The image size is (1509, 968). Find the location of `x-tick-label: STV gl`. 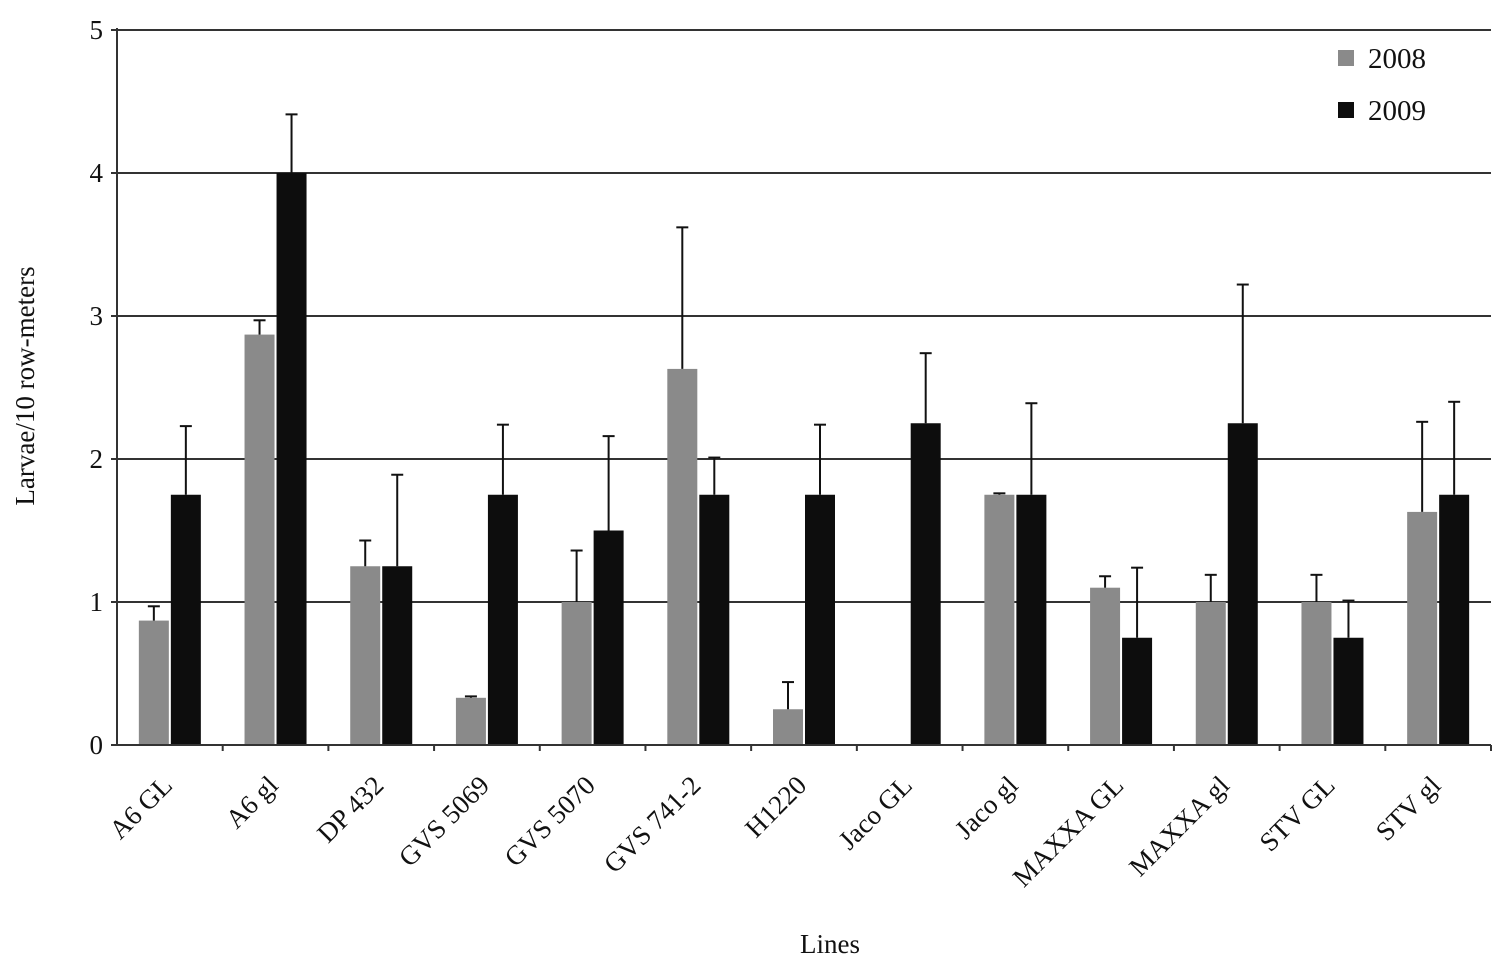

x-tick-label: STV gl is located at coordinates (1408, 808).